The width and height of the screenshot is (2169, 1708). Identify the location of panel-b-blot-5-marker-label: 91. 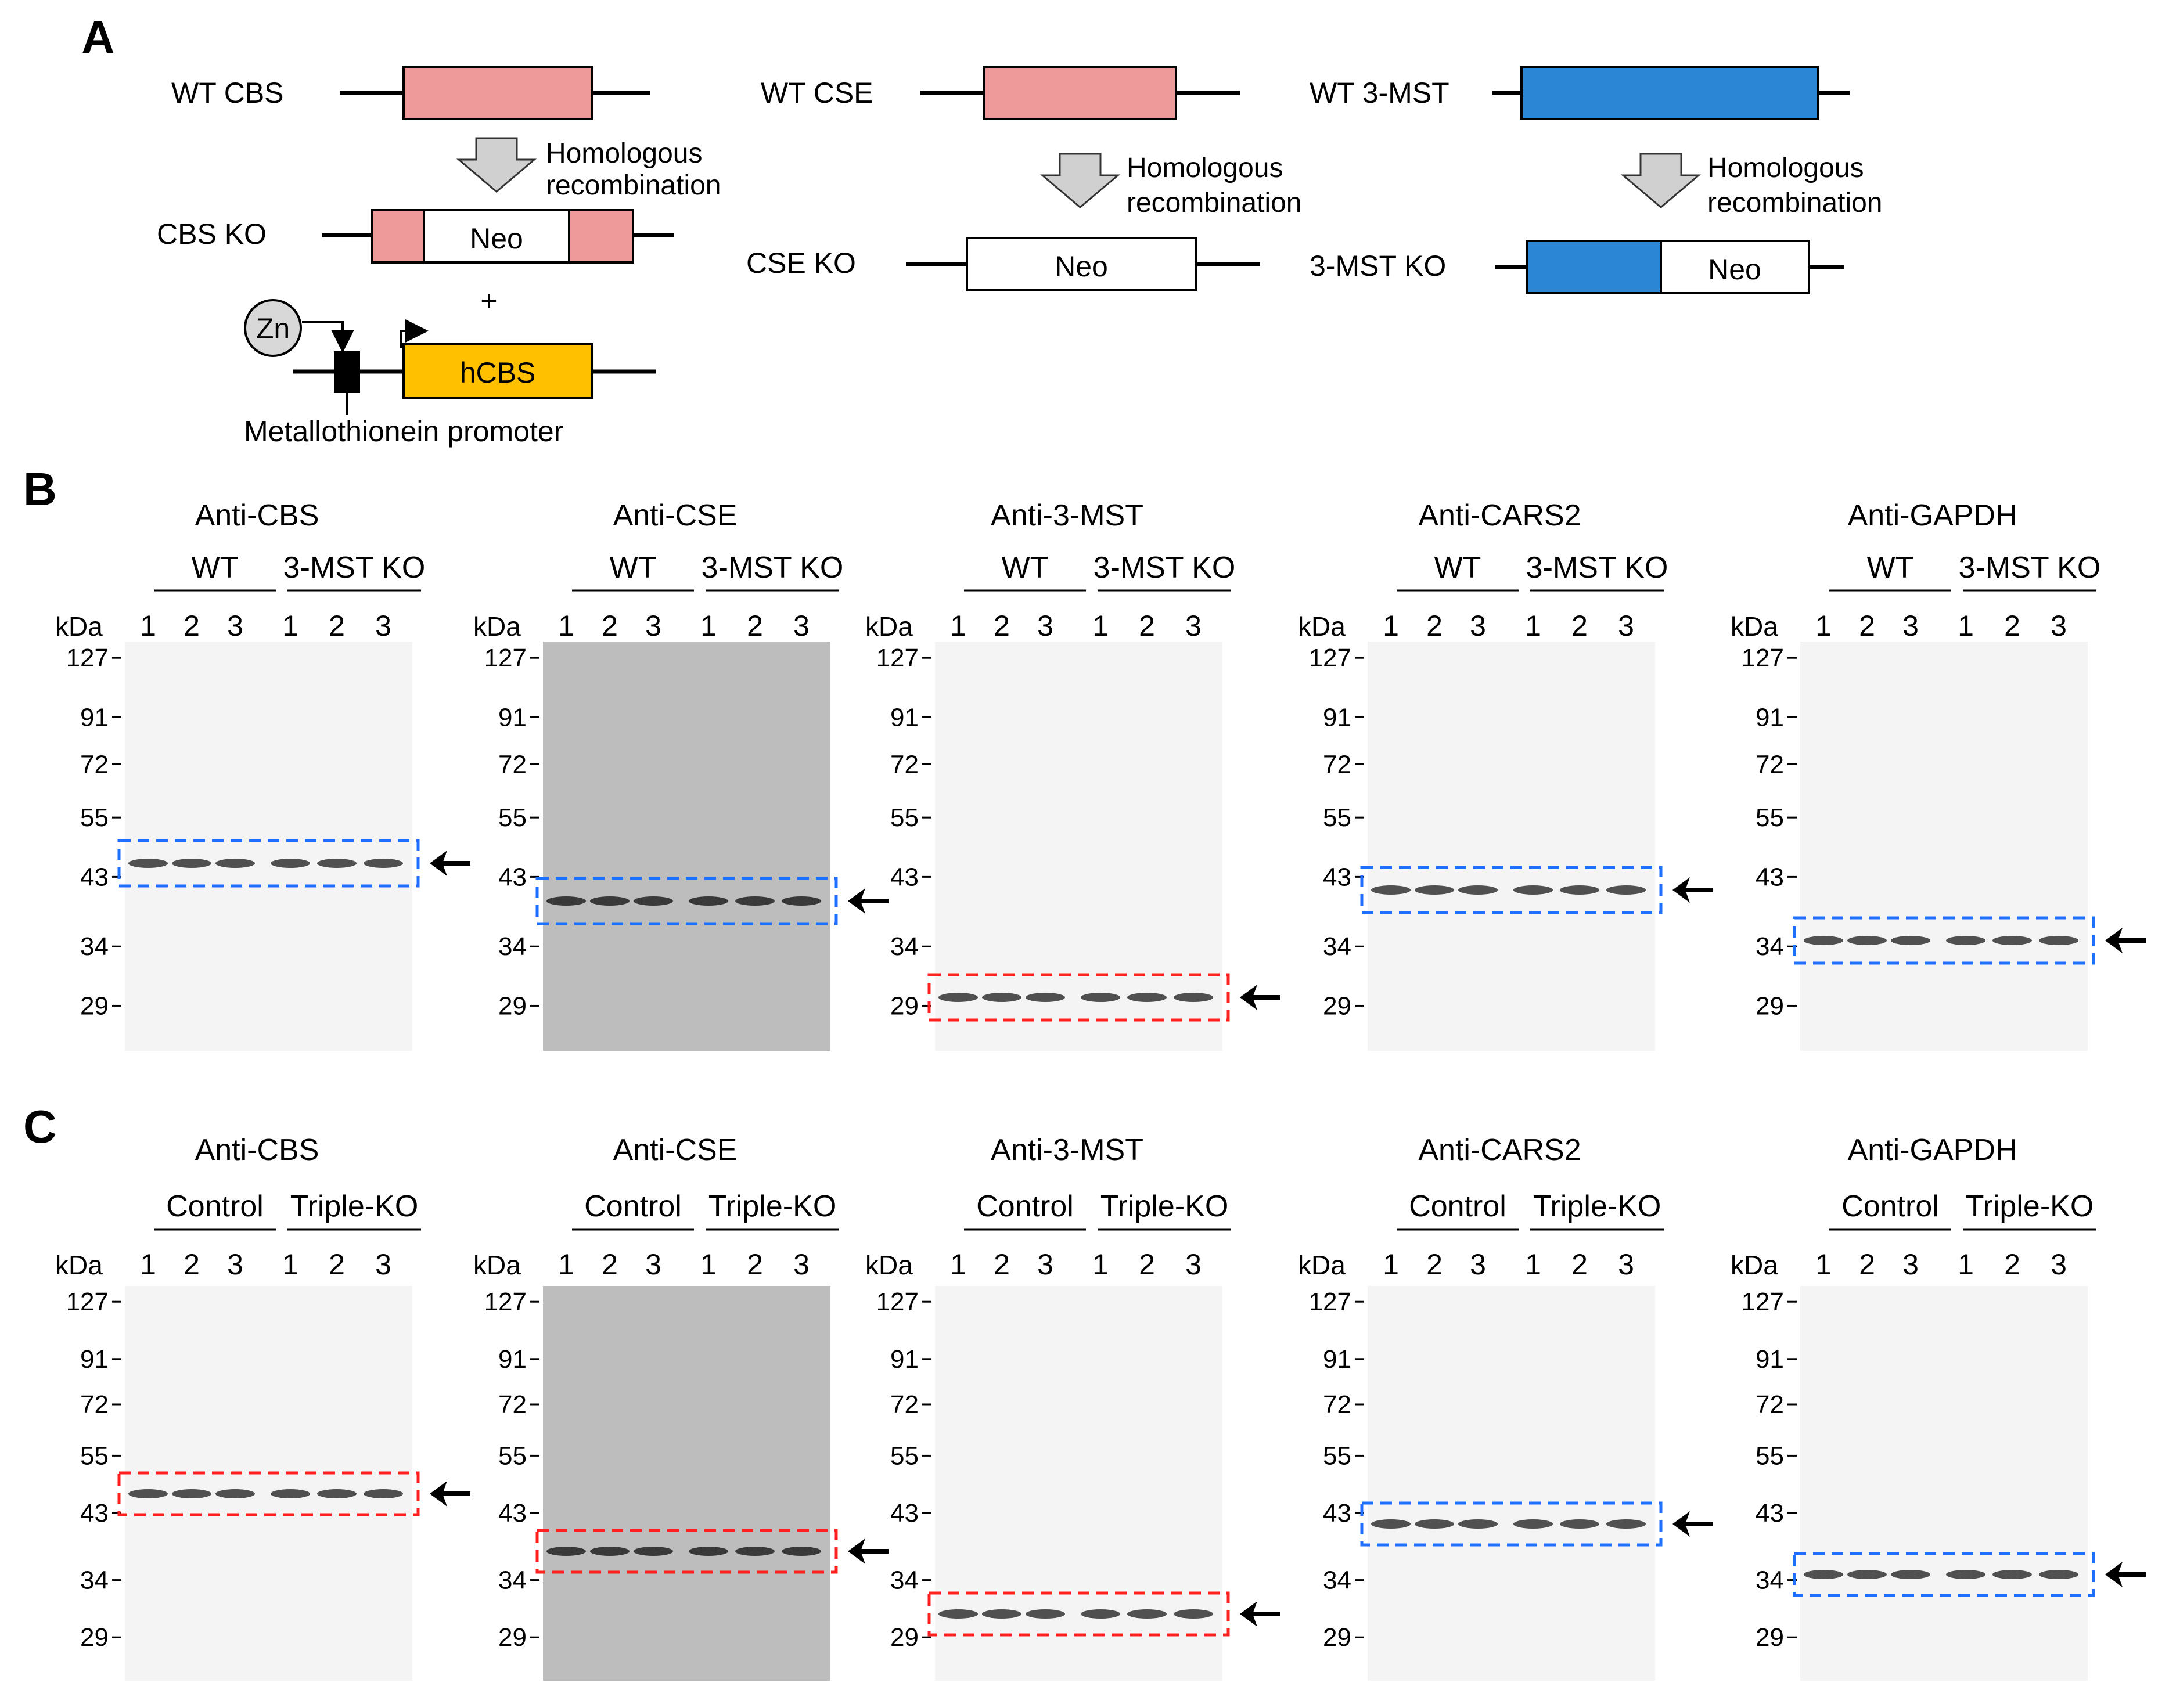
(1770, 718).